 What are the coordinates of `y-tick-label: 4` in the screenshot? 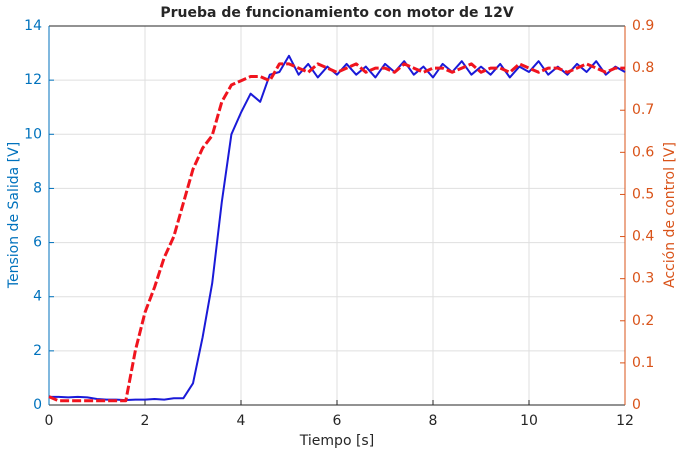 It's located at (37, 297).